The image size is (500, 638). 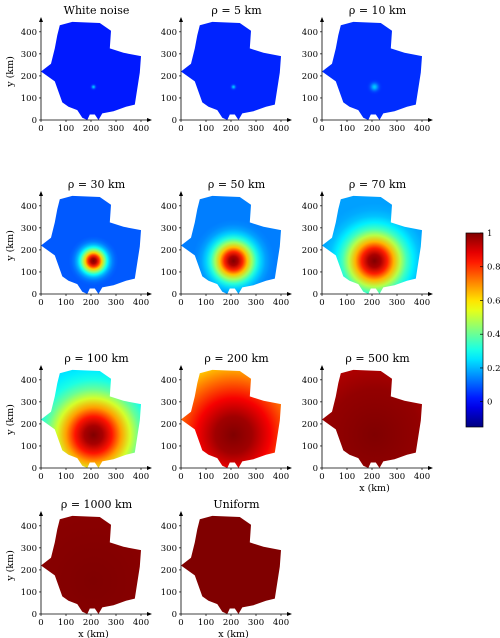 I want to click on panel-title: ρ = 100 km, so click(x=96, y=358).